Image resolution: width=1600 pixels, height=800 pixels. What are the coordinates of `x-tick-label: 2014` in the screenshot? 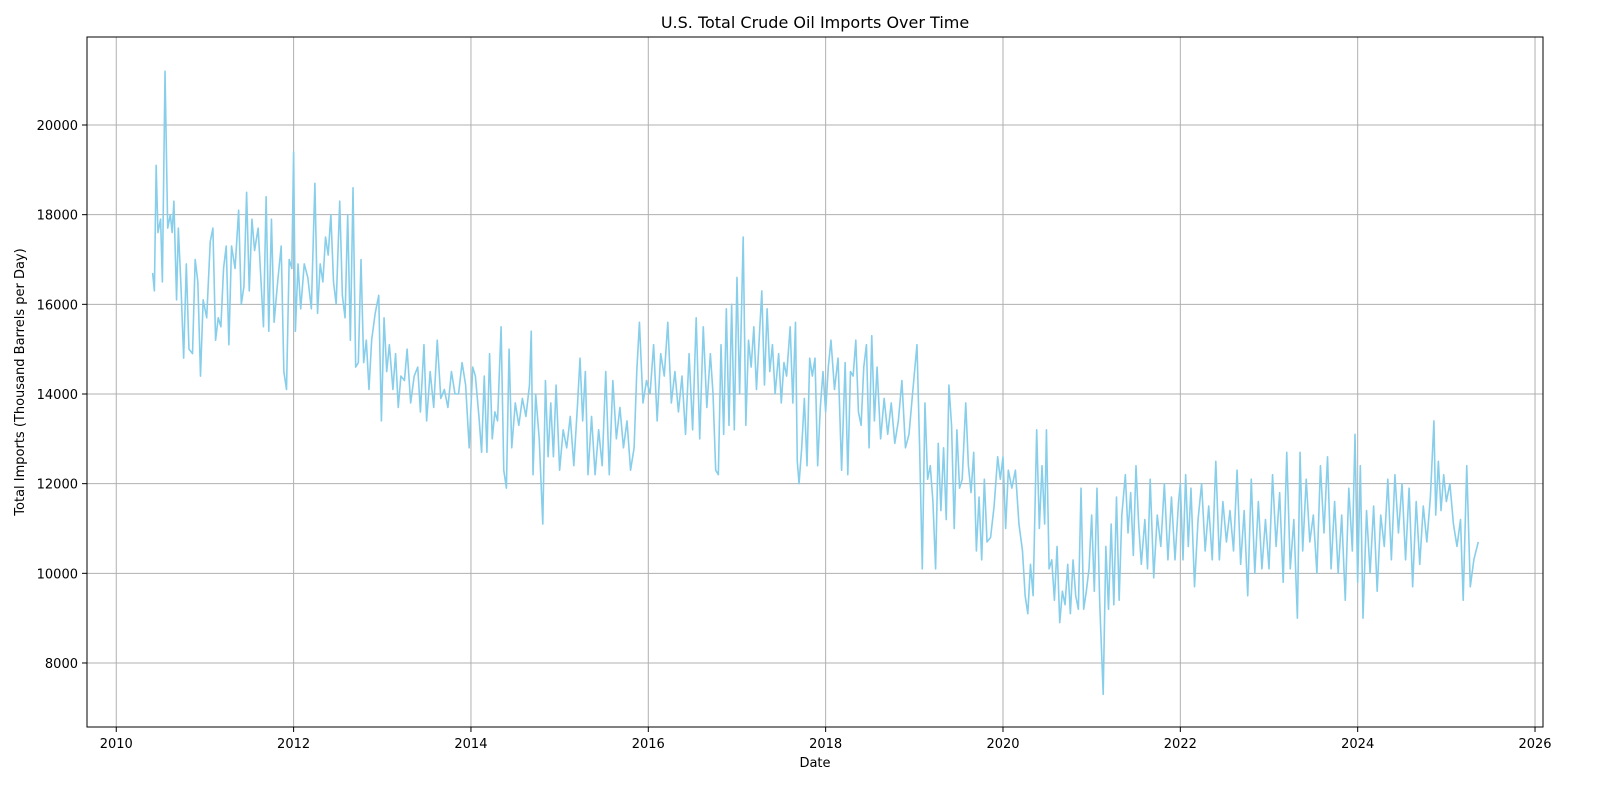 It's located at (470, 744).